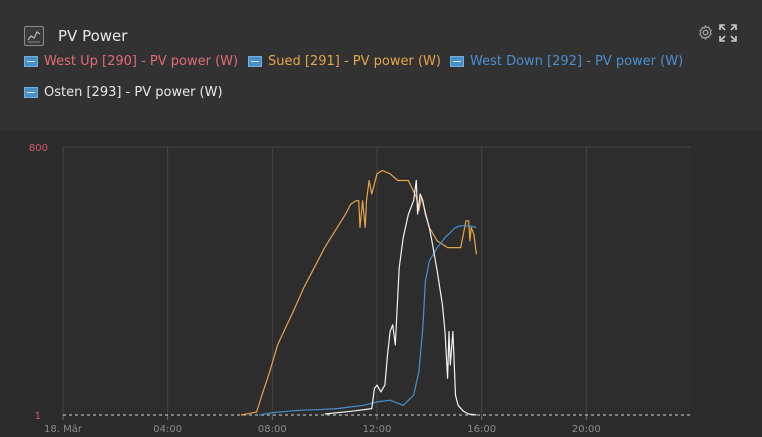 This screenshot has width=762, height=437. I want to click on legend-item-west-down: West Down [292] - PV power (W), so click(566, 61).